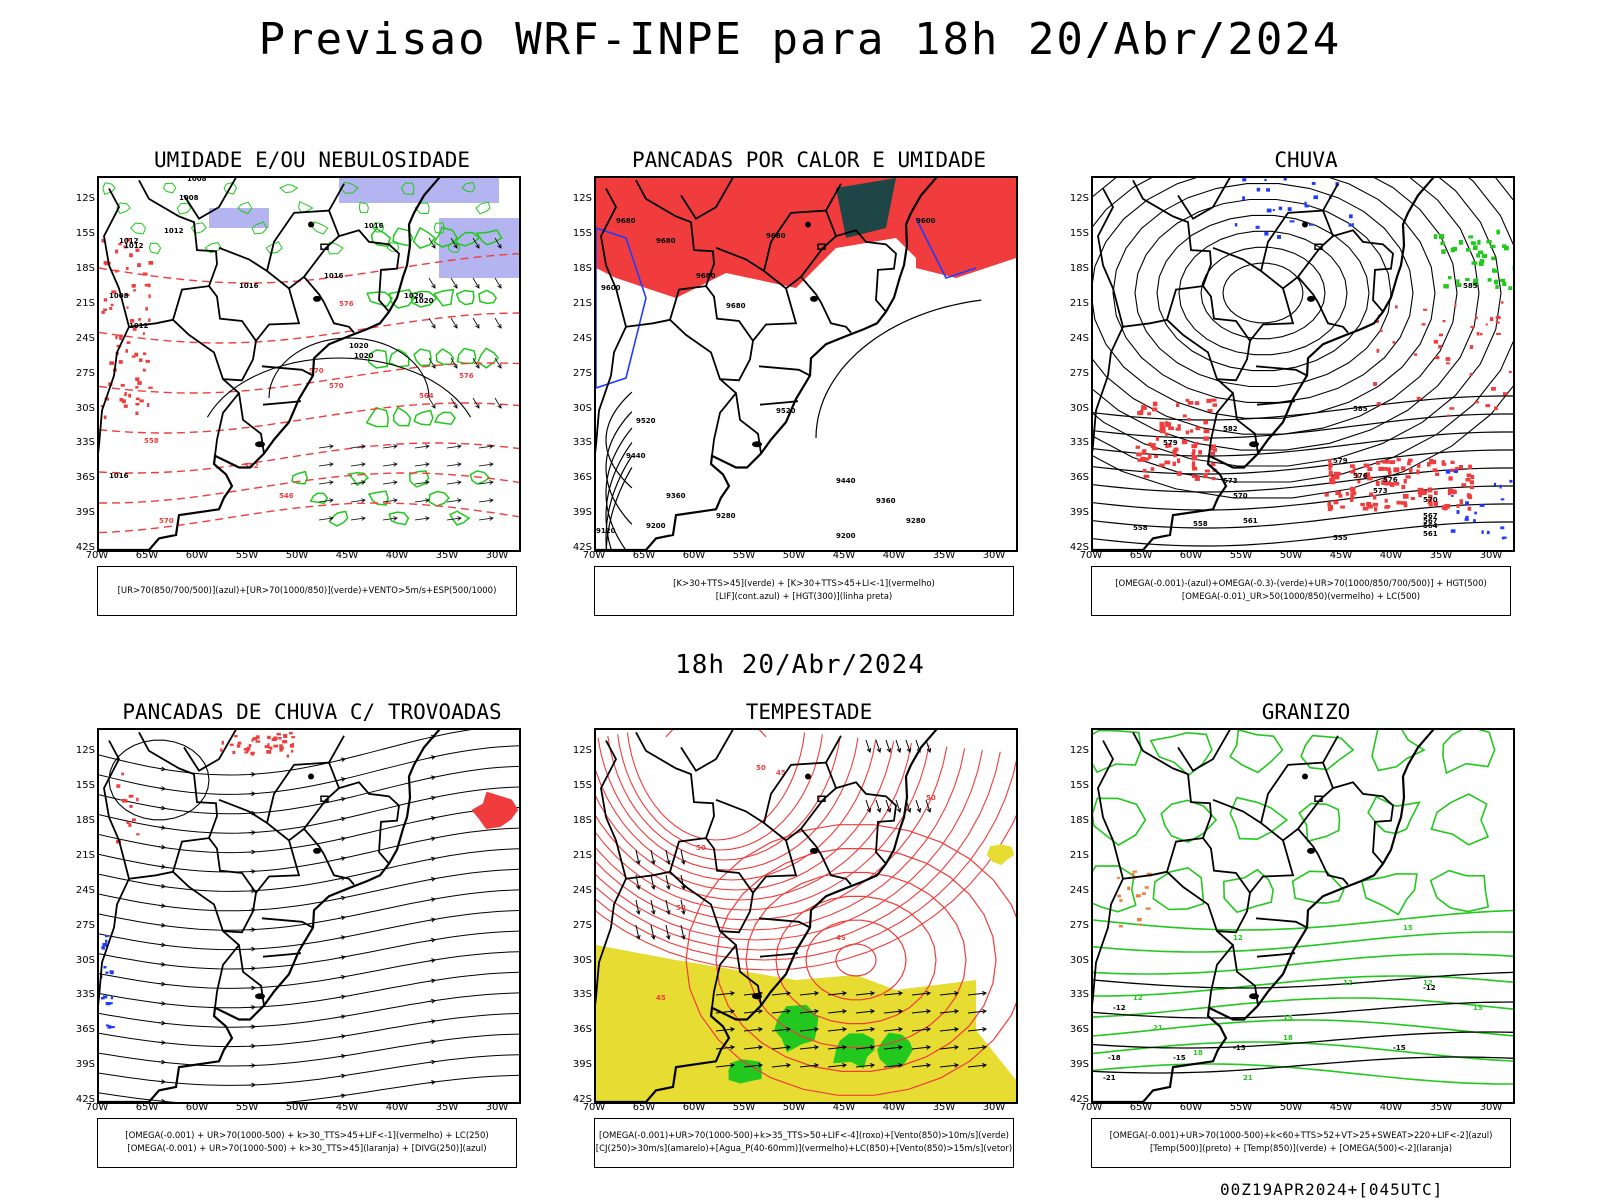 This screenshot has height=1200, width=1600. What do you see at coordinates (661, 998) in the screenshot?
I see `svg-text: 45` at bounding box center [661, 998].